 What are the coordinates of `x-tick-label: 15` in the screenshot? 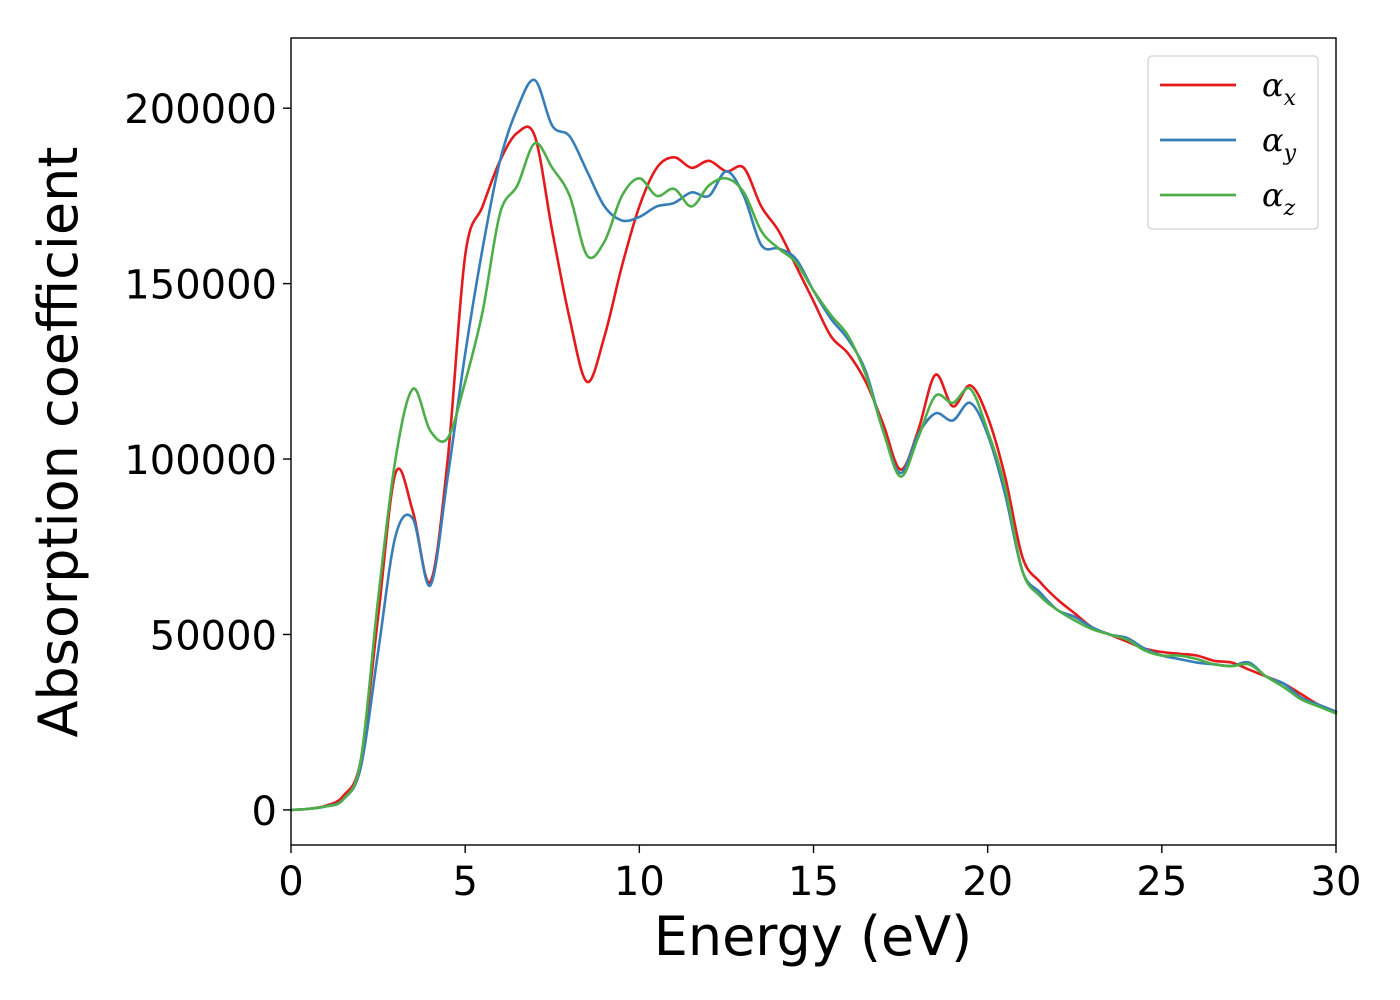 It's located at (813, 882).